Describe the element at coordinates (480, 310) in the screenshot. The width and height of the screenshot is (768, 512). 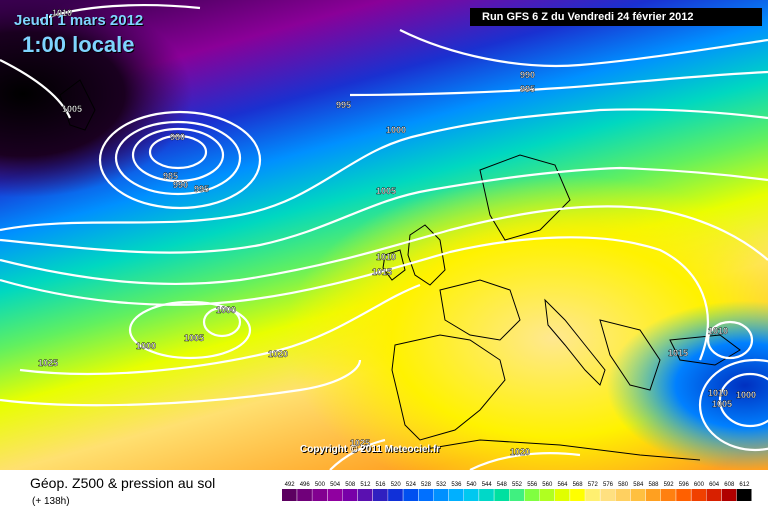
I see `coast-france` at that location.